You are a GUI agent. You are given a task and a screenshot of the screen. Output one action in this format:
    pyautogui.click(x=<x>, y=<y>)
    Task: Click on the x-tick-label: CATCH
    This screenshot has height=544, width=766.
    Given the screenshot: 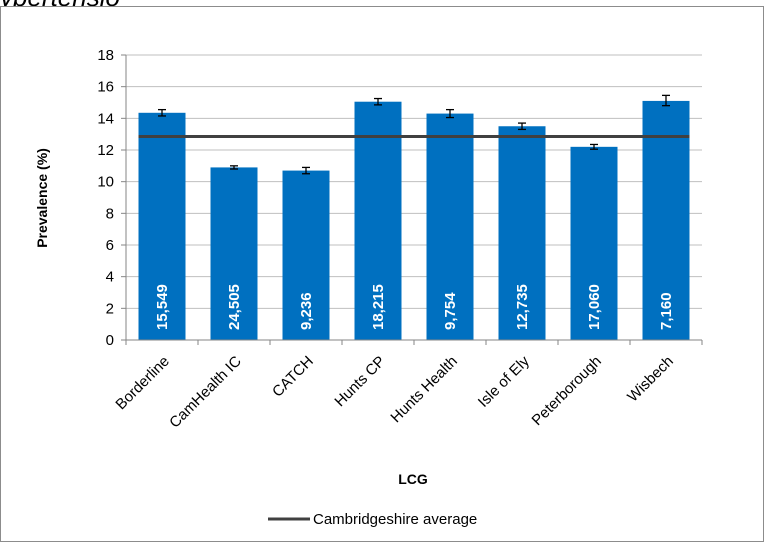 What is the action you would take?
    pyautogui.click(x=293, y=377)
    